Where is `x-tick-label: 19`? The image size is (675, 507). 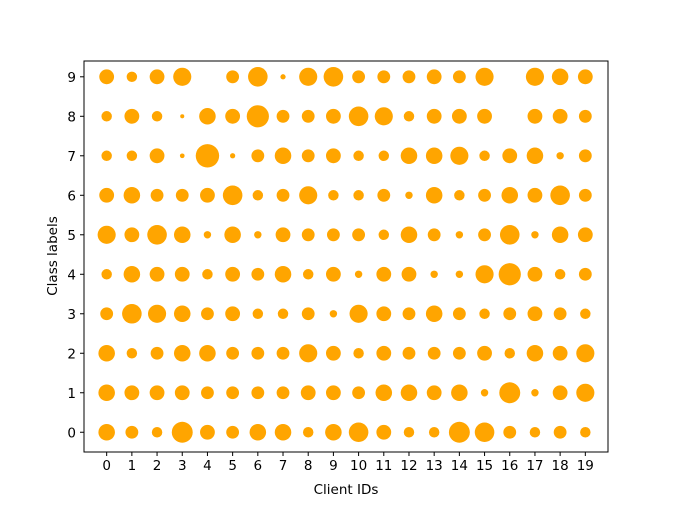
x-tick-label: 19 is located at coordinates (585, 466).